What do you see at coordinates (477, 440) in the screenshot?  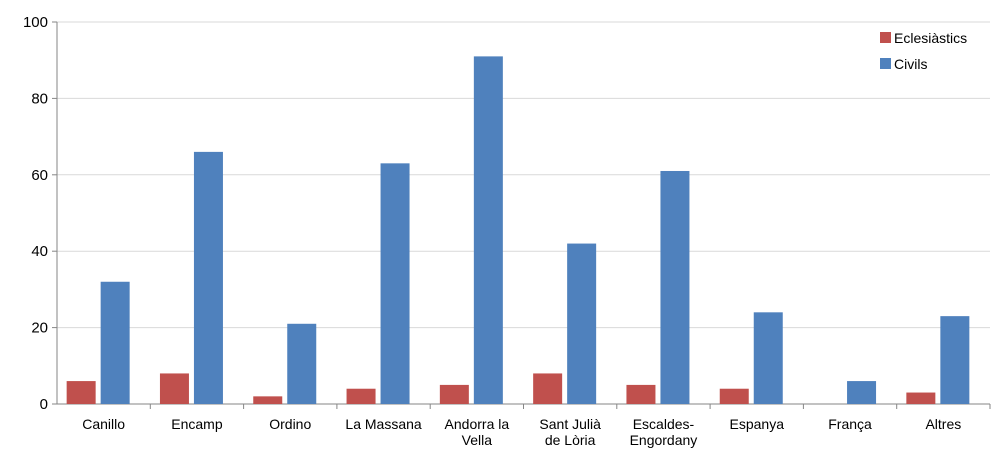 I see `x-tick-label: Vella` at bounding box center [477, 440].